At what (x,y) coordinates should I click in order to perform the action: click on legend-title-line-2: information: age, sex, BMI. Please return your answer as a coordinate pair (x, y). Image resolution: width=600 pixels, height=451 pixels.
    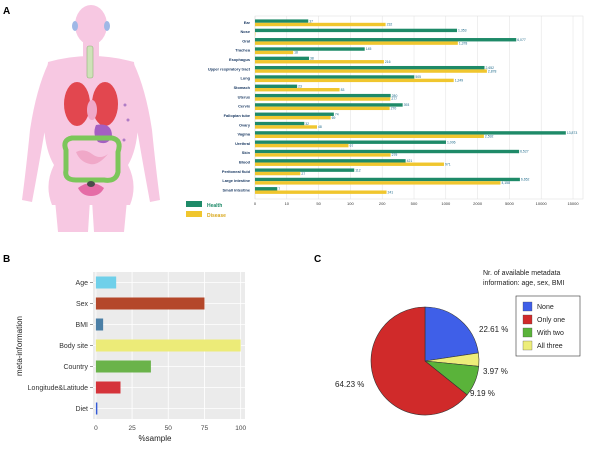
    Looking at the image, I should click on (523, 283).